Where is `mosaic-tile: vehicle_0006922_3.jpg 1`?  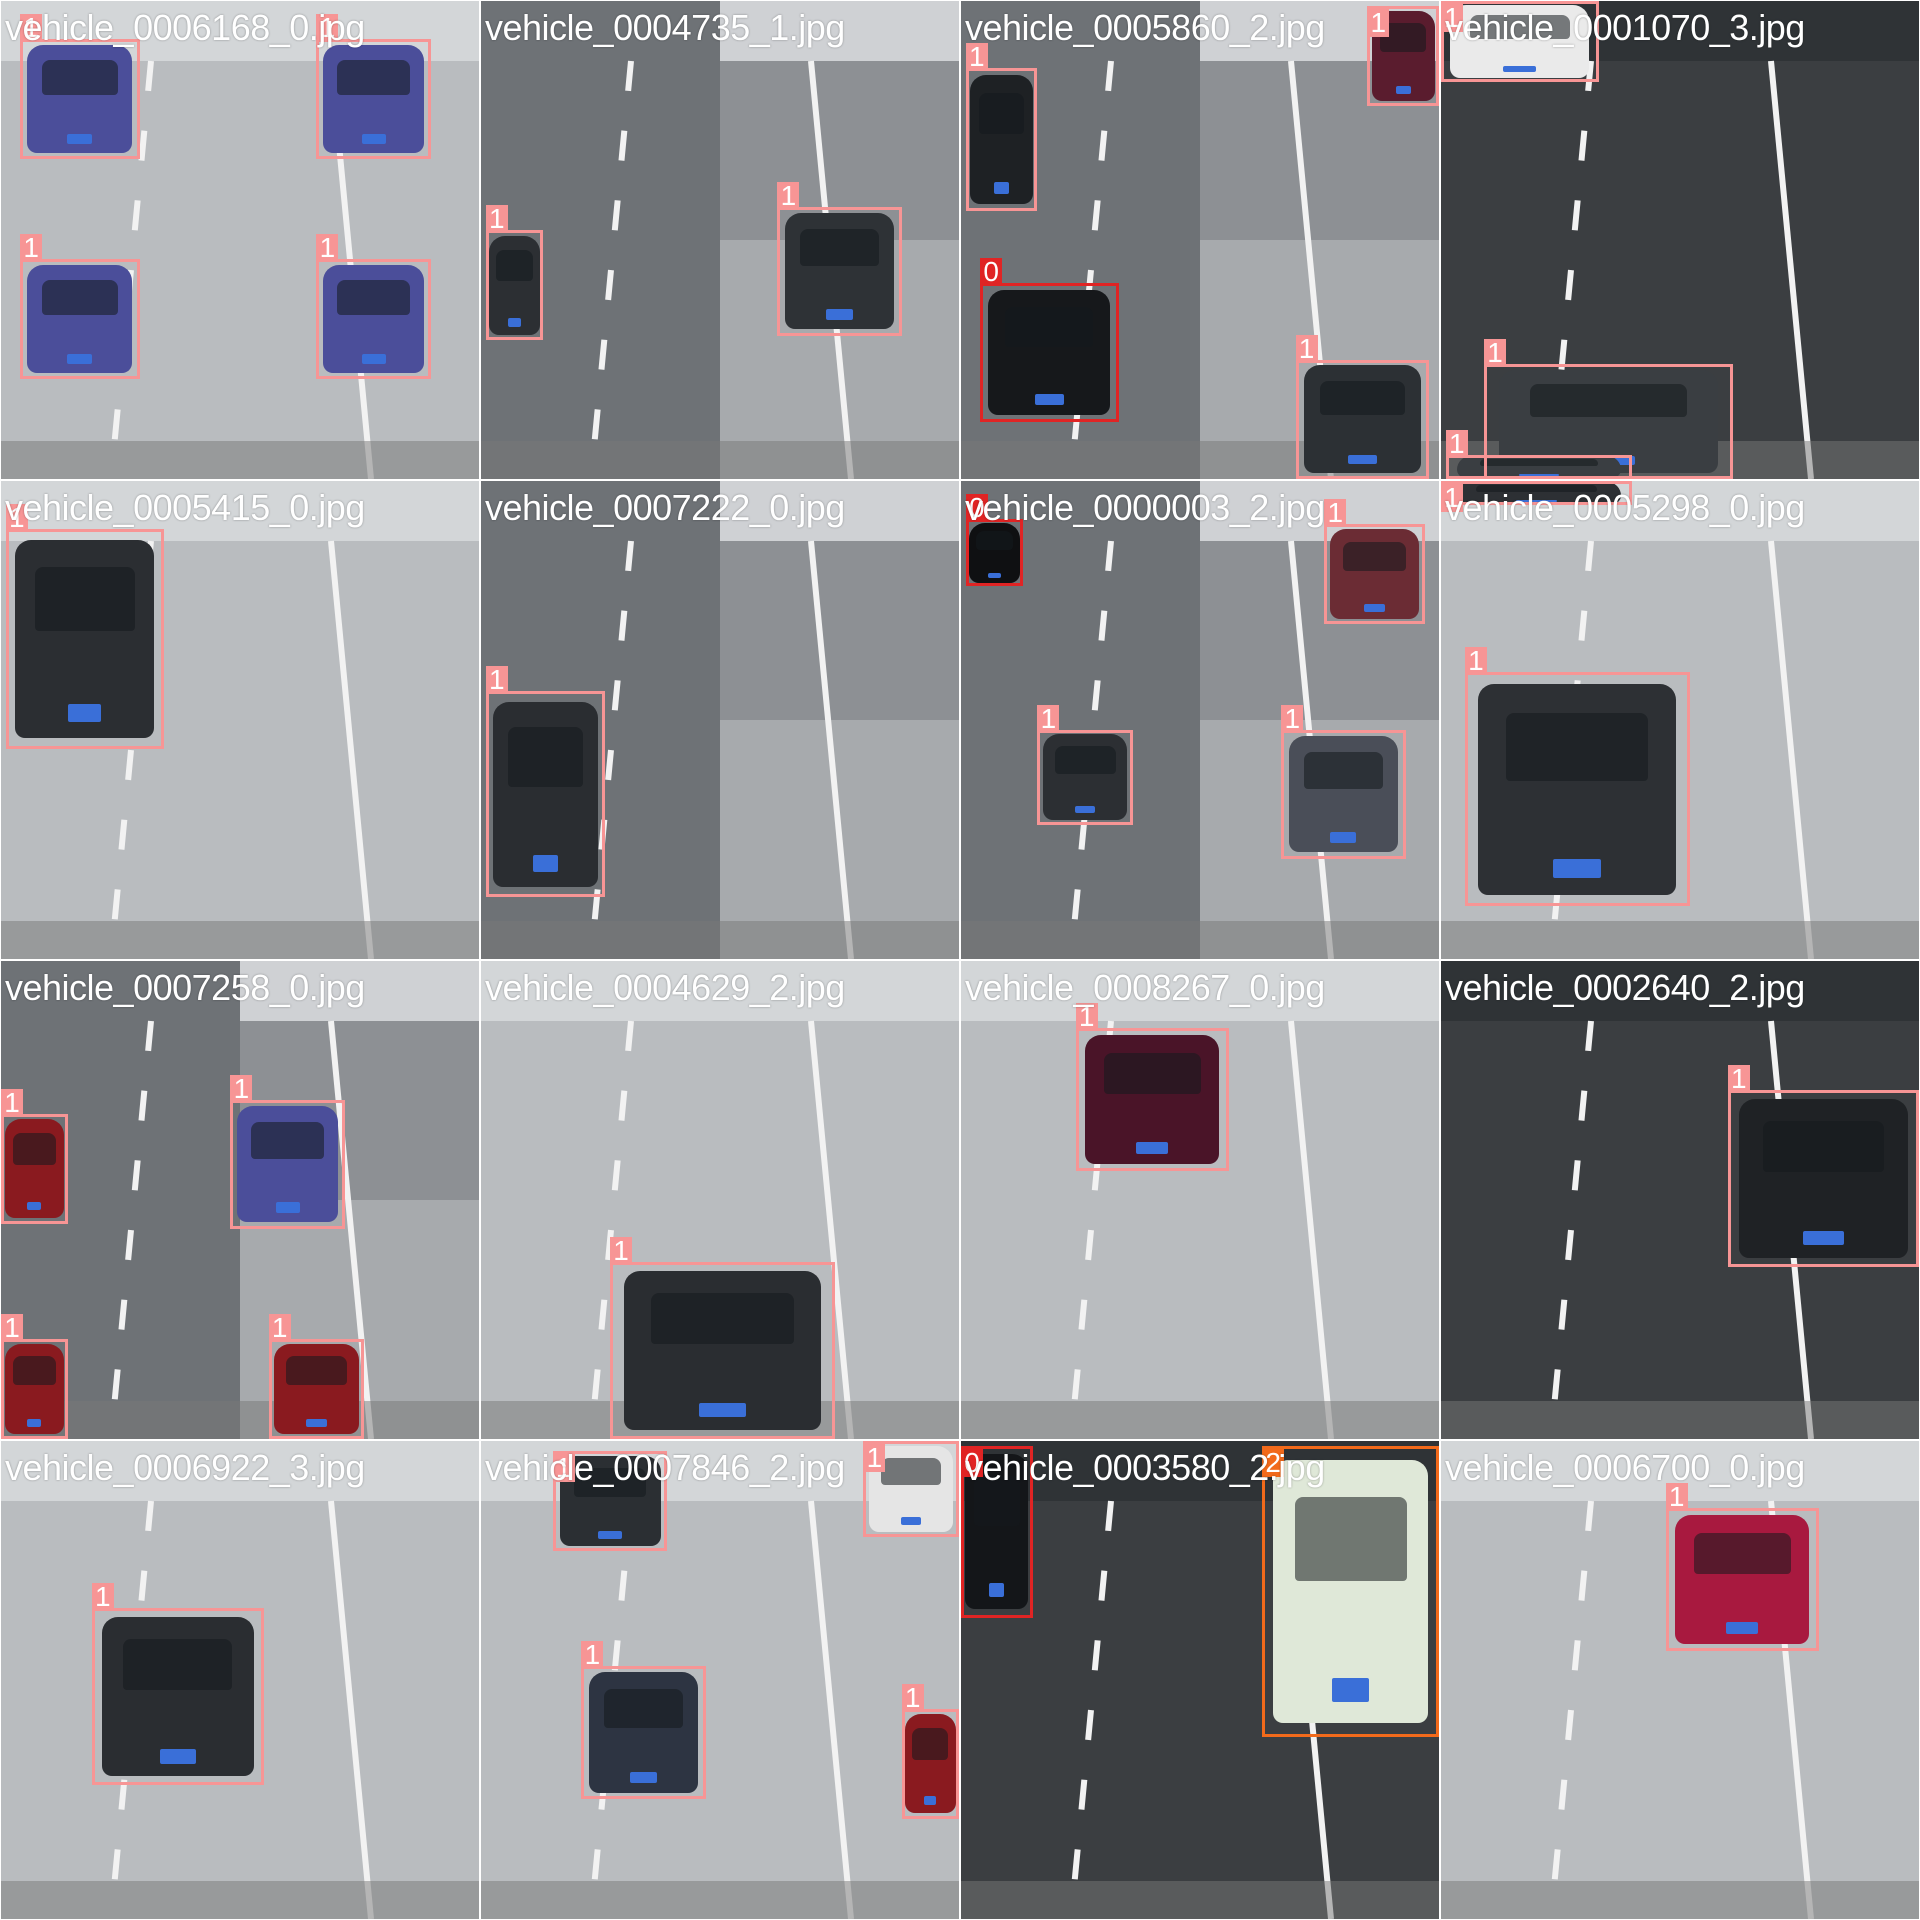 mosaic-tile: vehicle_0006922_3.jpg 1 is located at coordinates (240, 1680).